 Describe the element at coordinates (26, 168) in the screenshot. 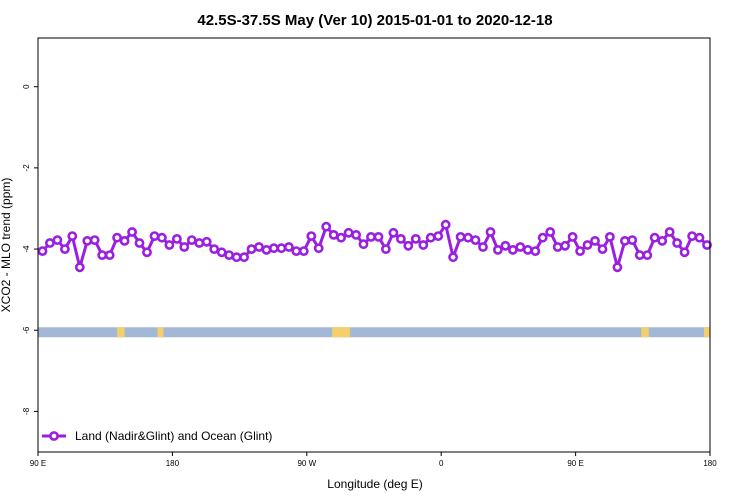

I see `y-tick-label: -2` at that location.